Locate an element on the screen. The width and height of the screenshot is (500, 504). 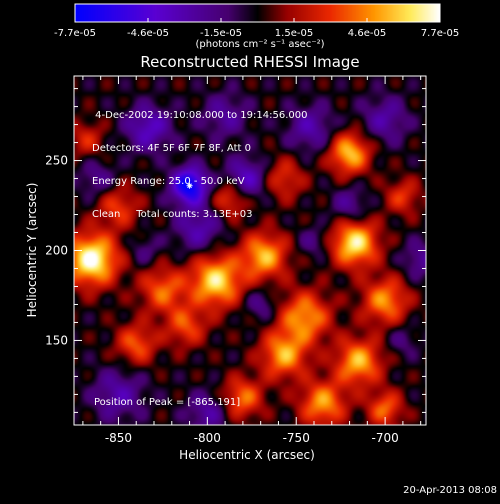
colorbar-tick-label: -4.6e-05 is located at coordinates (148, 33).